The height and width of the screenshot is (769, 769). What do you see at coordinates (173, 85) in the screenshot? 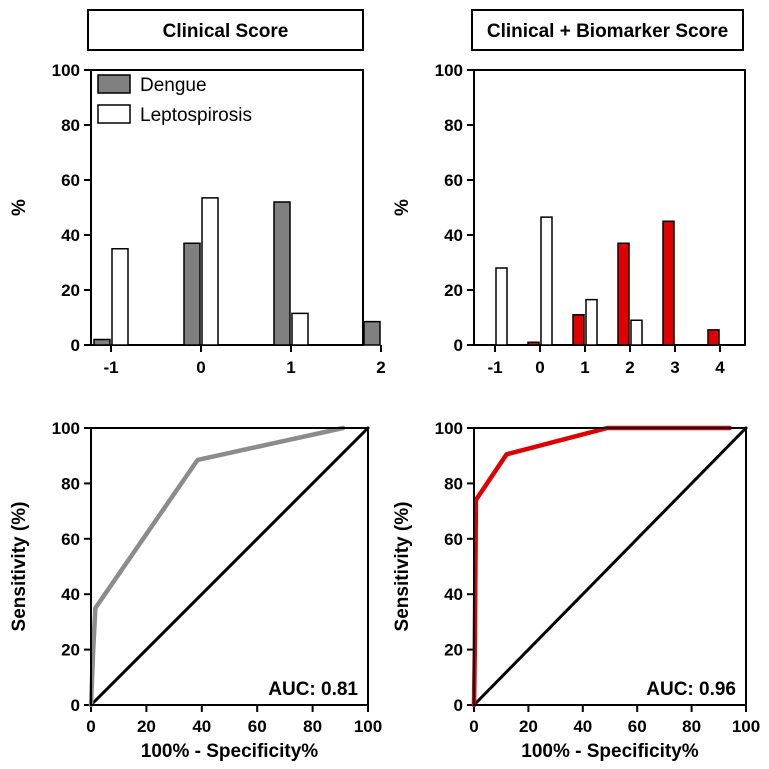
I see `legend-label: Dengue` at bounding box center [173, 85].